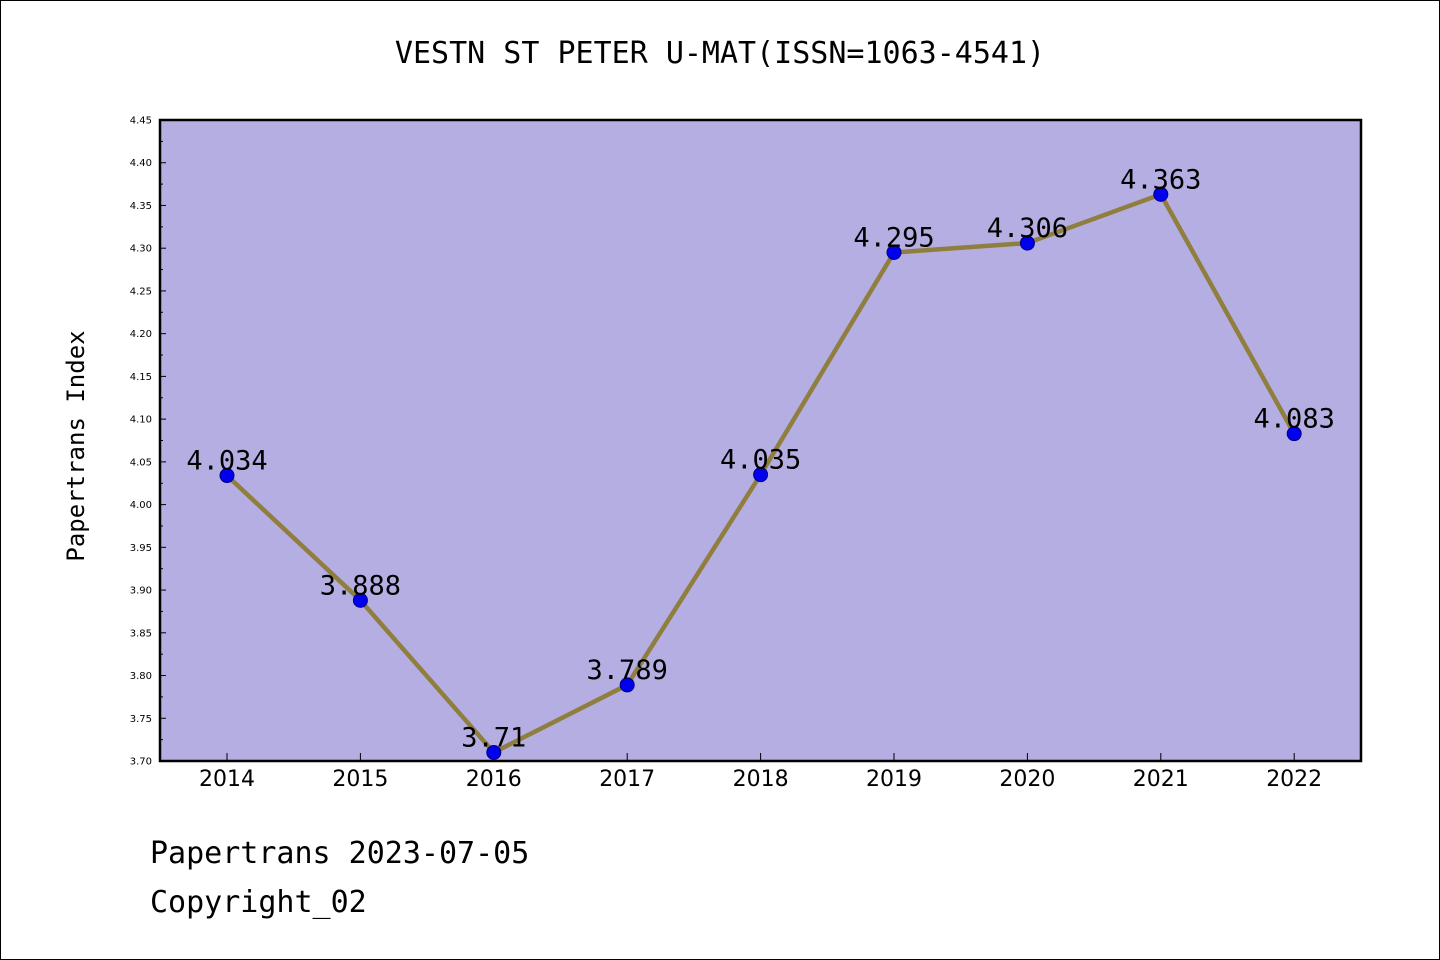 The width and height of the screenshot is (1440, 960). I want to click on x-axis: 2014 2015 2016 2017 2018 2019 2020 2021 2022, so click(760, 772).